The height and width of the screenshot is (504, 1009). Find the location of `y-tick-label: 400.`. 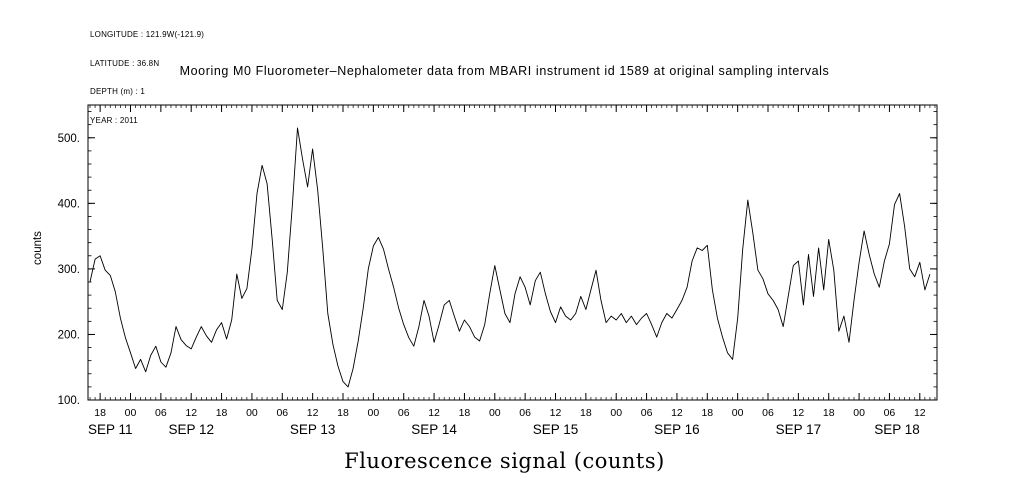

y-tick-label: 400. is located at coordinates (69, 204).